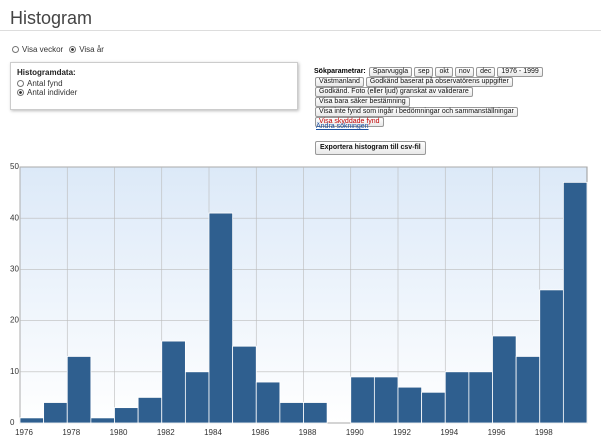 The image size is (601, 443). What do you see at coordinates (166, 432) in the screenshot?
I see `x-tick-label: 1982` at bounding box center [166, 432].